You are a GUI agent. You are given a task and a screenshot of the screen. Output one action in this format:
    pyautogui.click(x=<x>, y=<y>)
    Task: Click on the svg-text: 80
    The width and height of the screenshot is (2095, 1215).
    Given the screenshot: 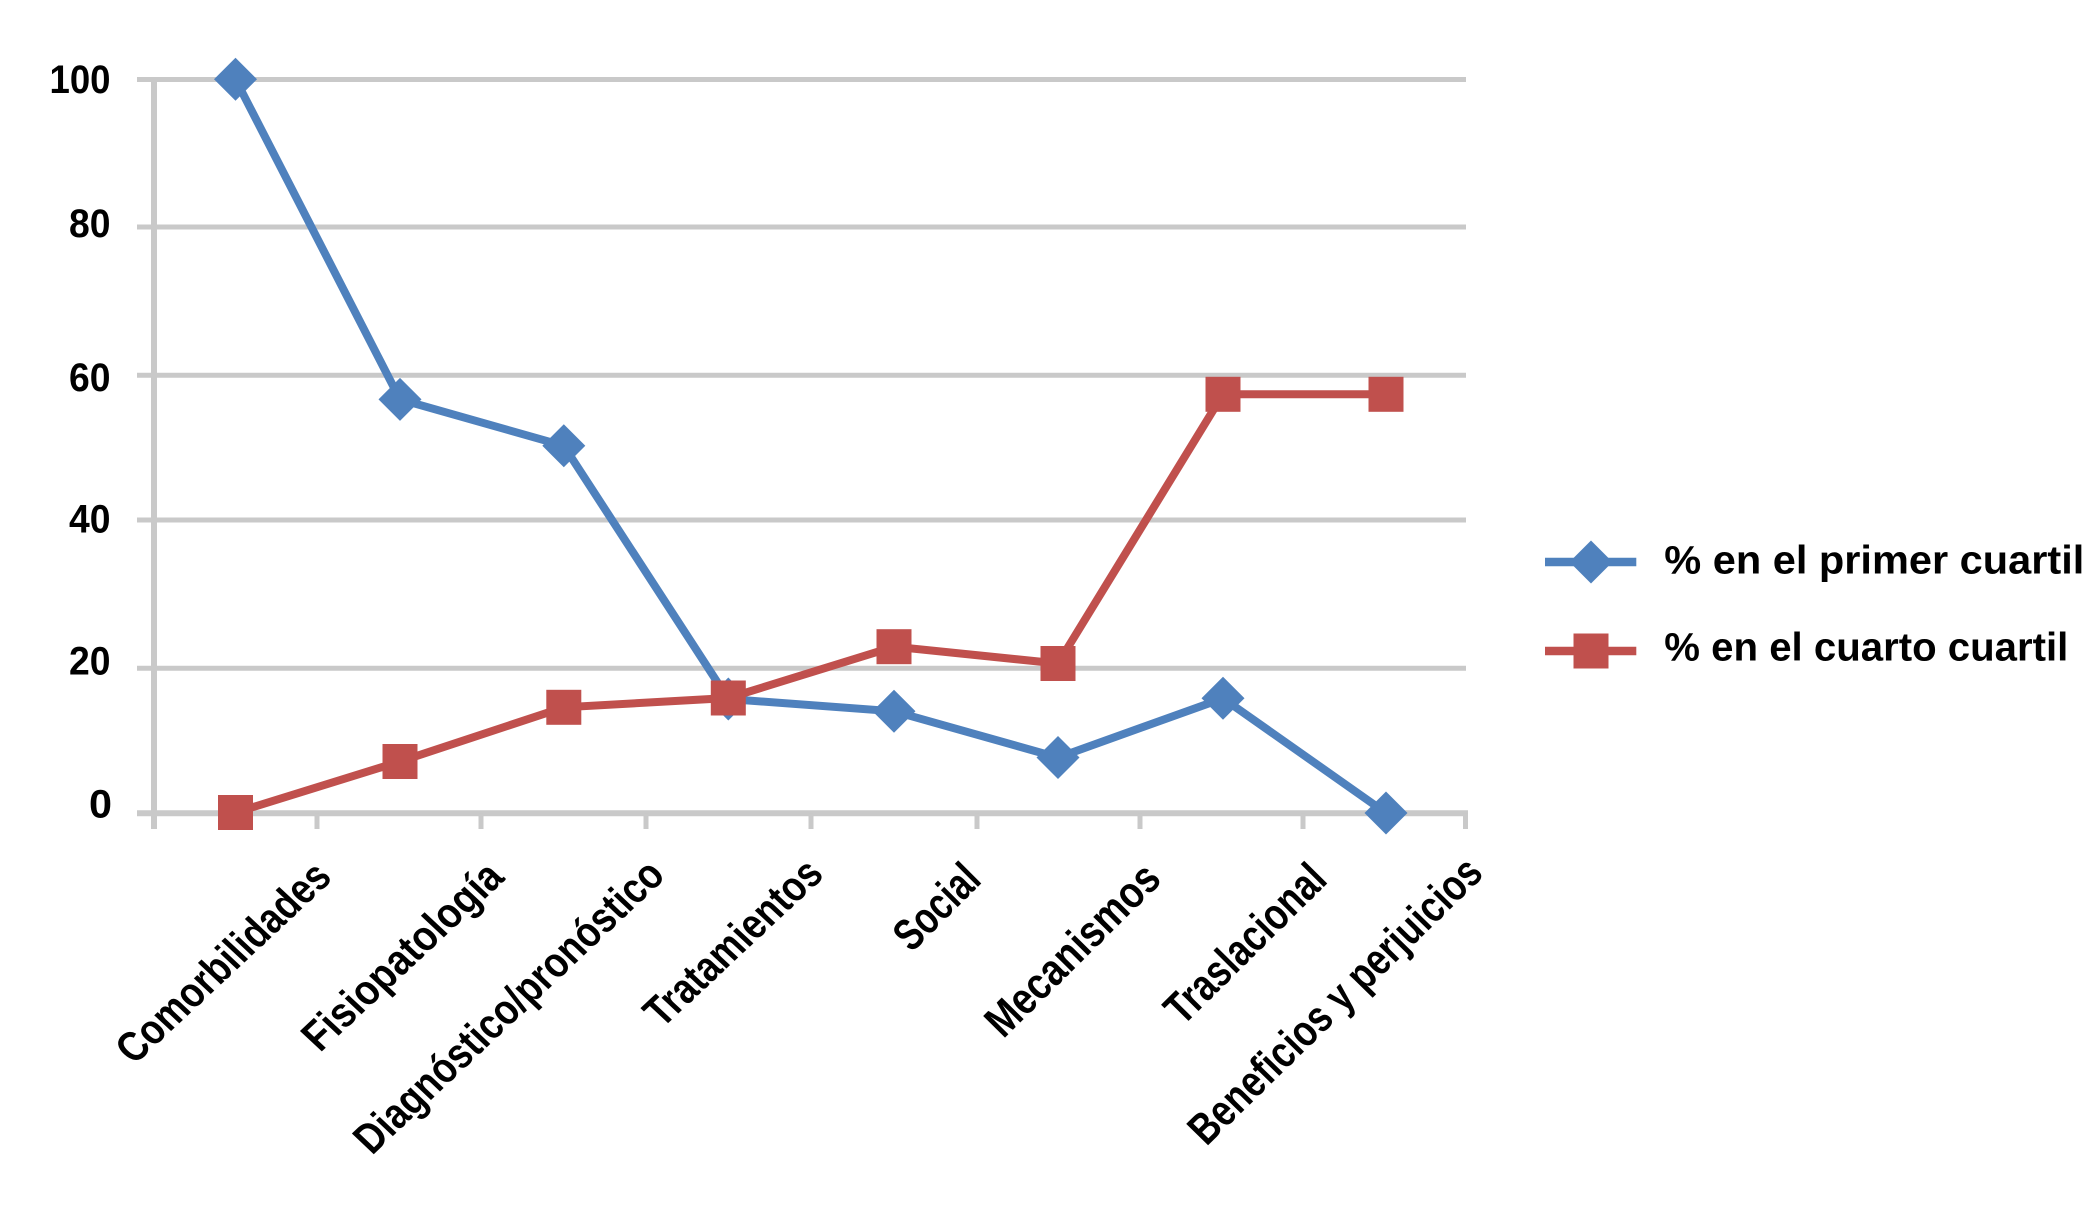 What is the action you would take?
    pyautogui.click(x=90, y=224)
    